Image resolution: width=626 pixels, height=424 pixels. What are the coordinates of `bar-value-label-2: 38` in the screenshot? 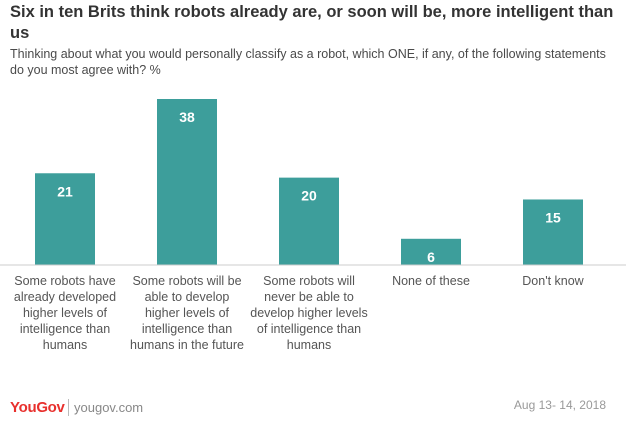 It's located at (187, 117).